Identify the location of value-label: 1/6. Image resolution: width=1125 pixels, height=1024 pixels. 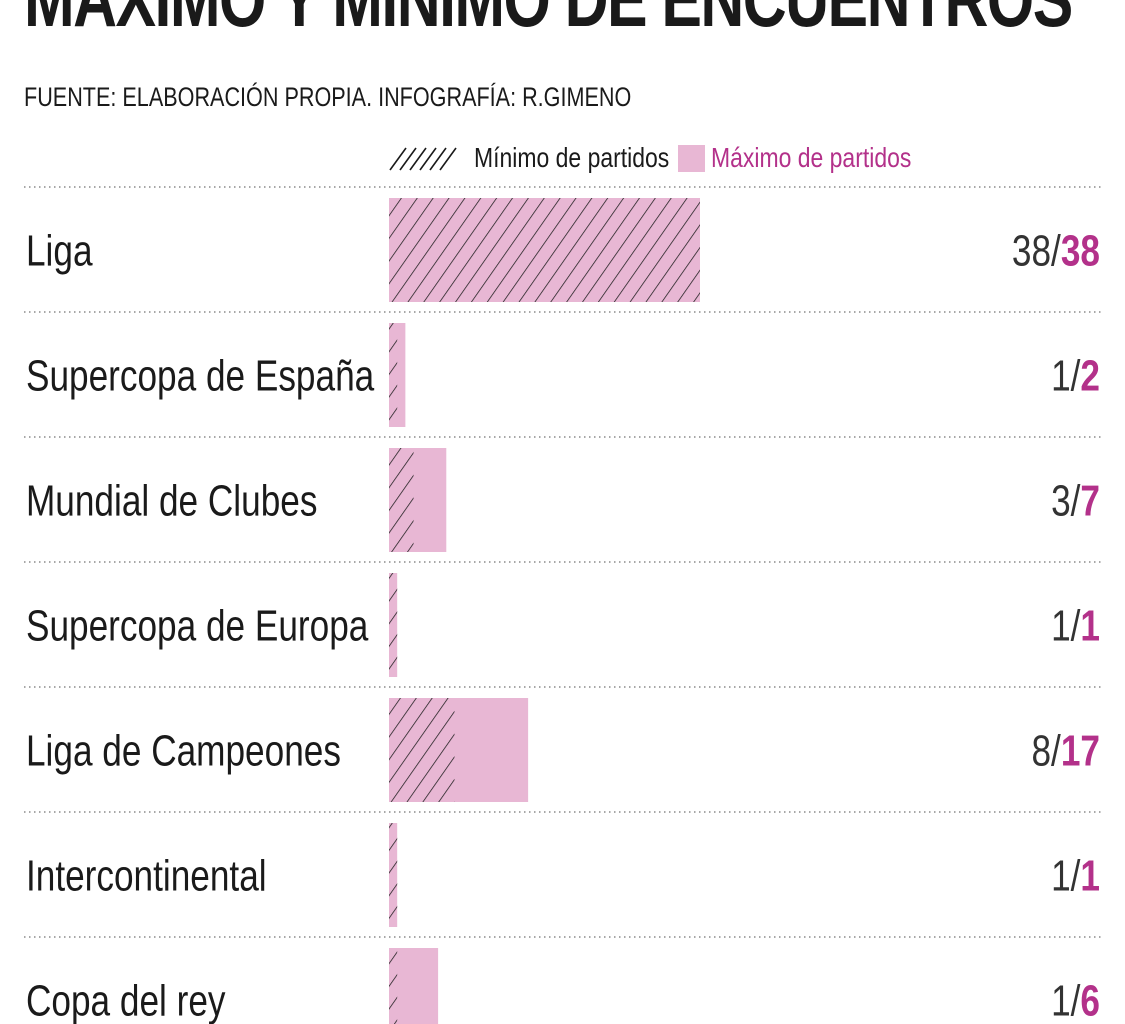
(1075, 1000).